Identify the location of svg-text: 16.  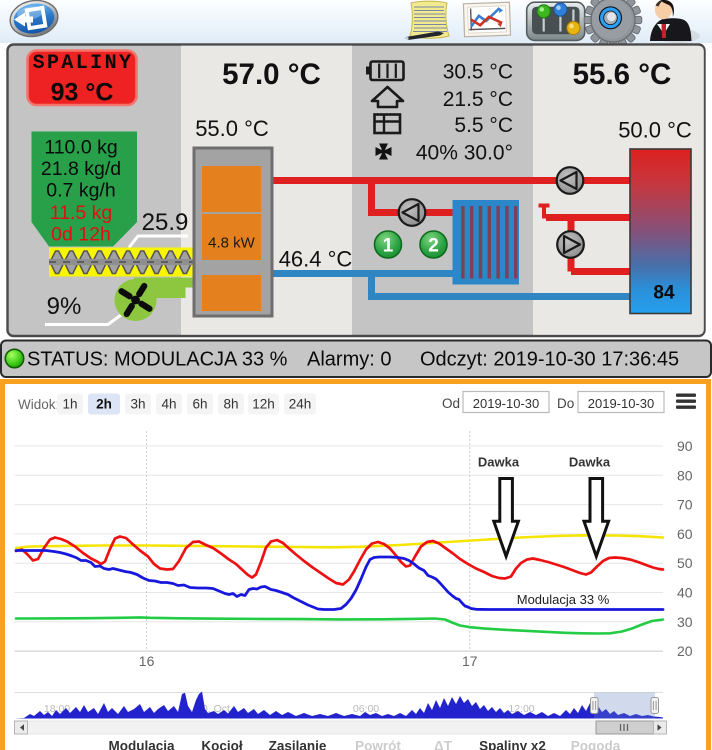
(147, 661).